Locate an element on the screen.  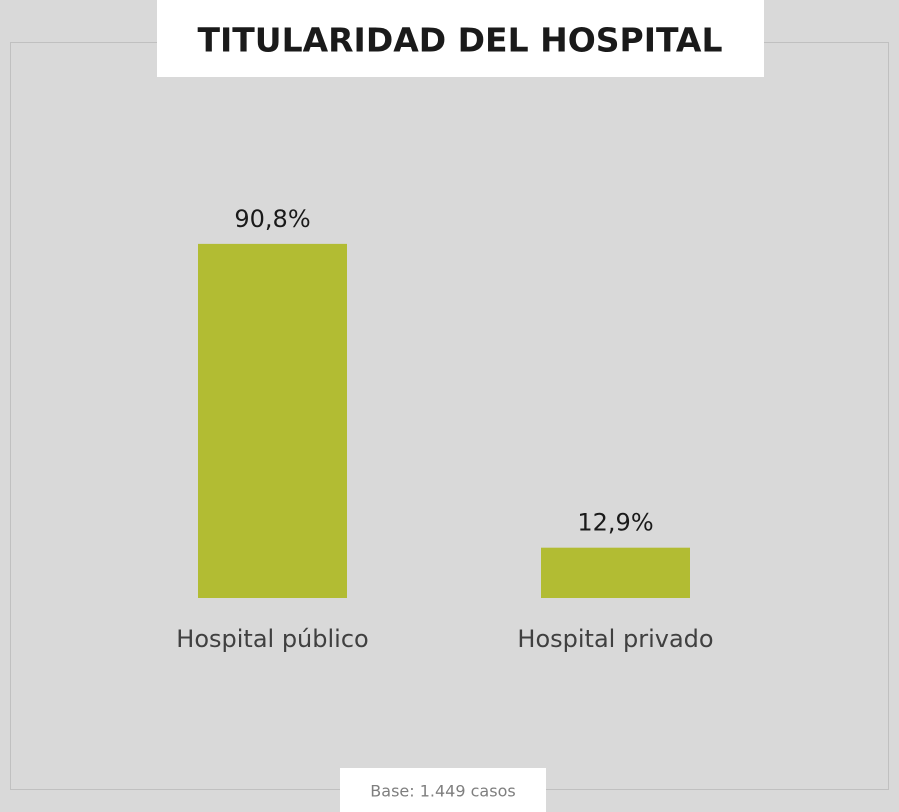
category-label: Hospital privado is located at coordinates (615, 639).